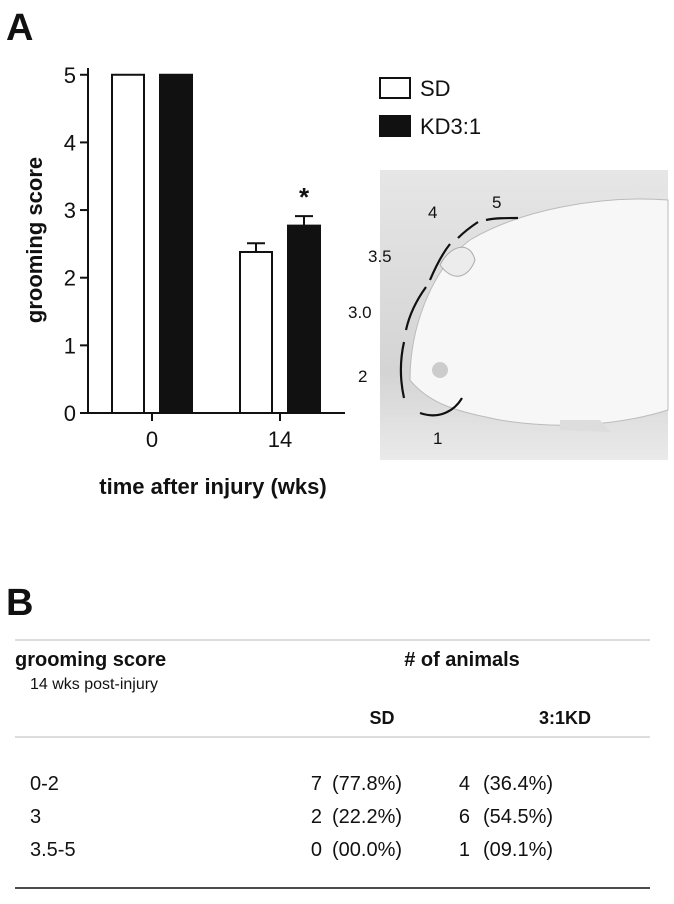  I want to click on table-cell: 3, so click(35, 817).